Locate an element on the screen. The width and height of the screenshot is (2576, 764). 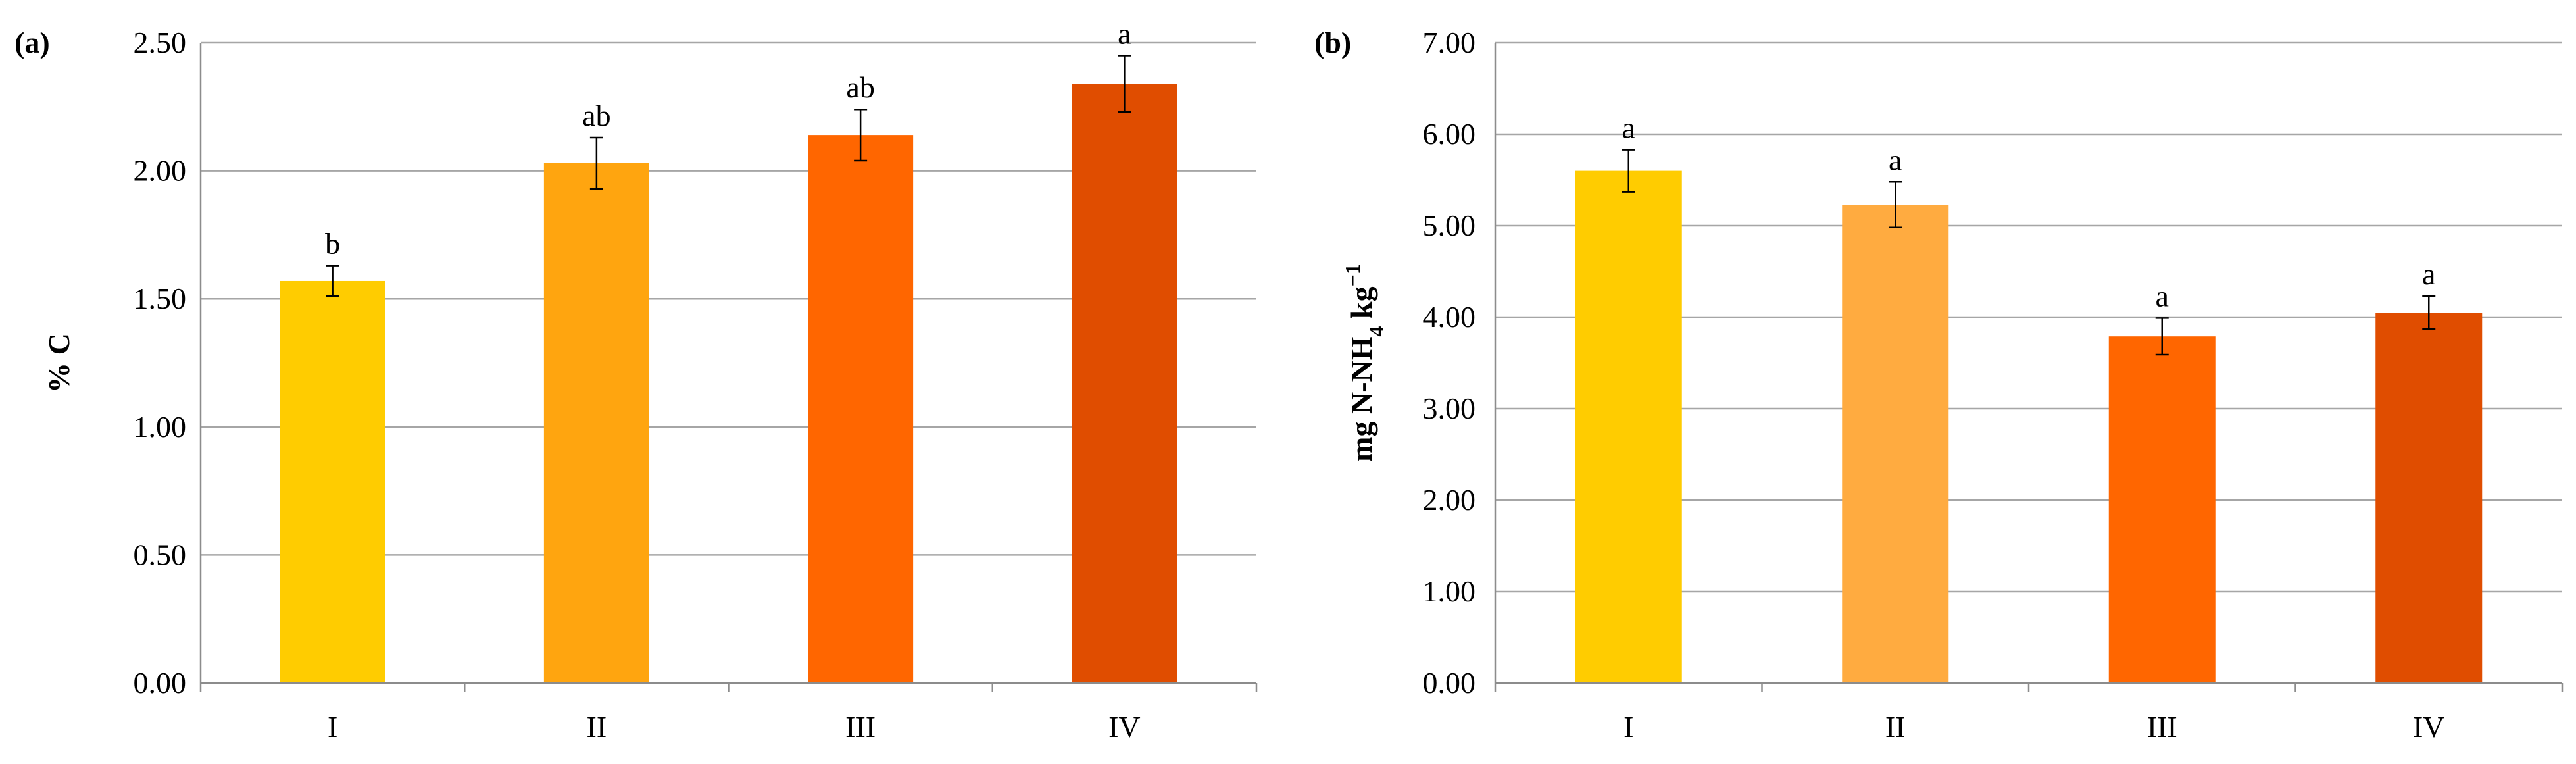
y-tick-label: 6.00 is located at coordinates (1449, 134).